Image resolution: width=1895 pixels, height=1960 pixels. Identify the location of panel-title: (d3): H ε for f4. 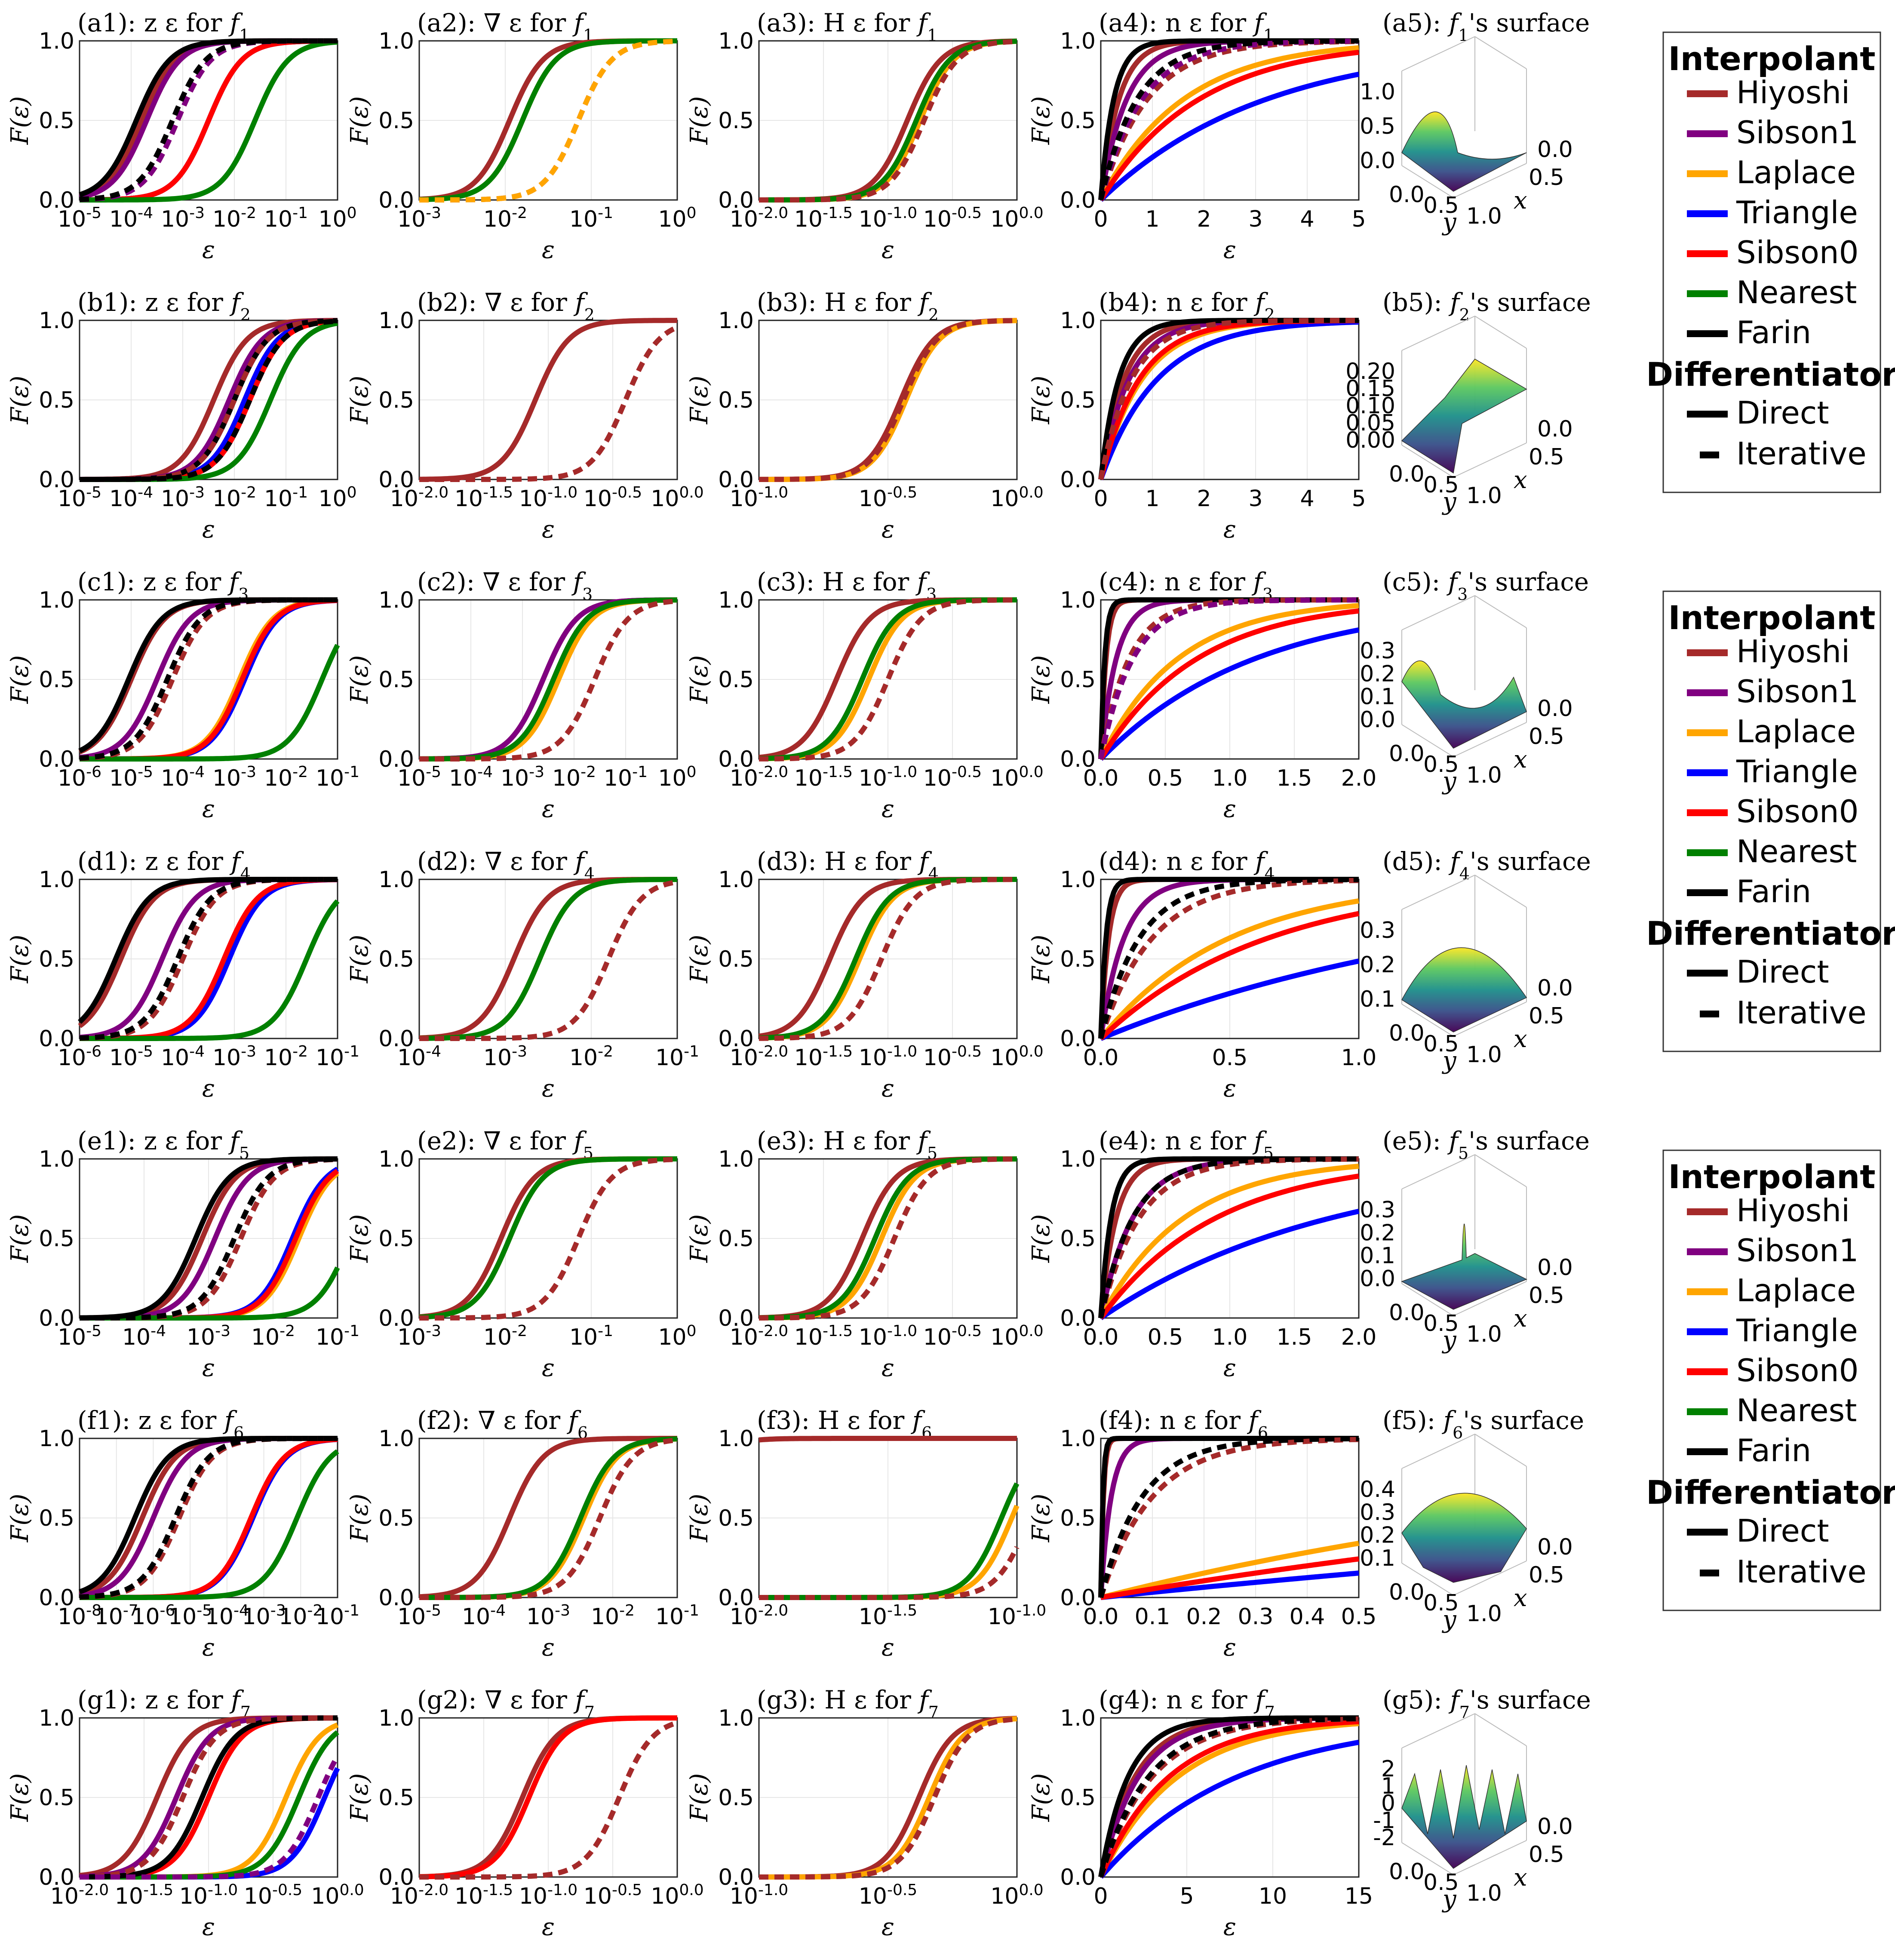
(848, 865).